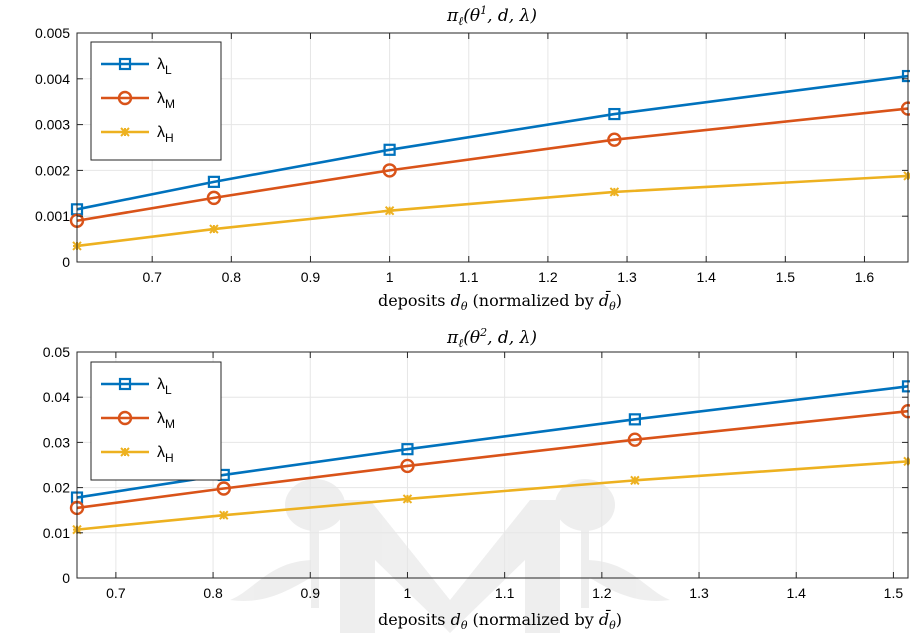 Image resolution: width=910 pixels, height=633 pixels. Describe the element at coordinates (56, 442) in the screenshot. I see `y-tick-label: 0.03` at that location.